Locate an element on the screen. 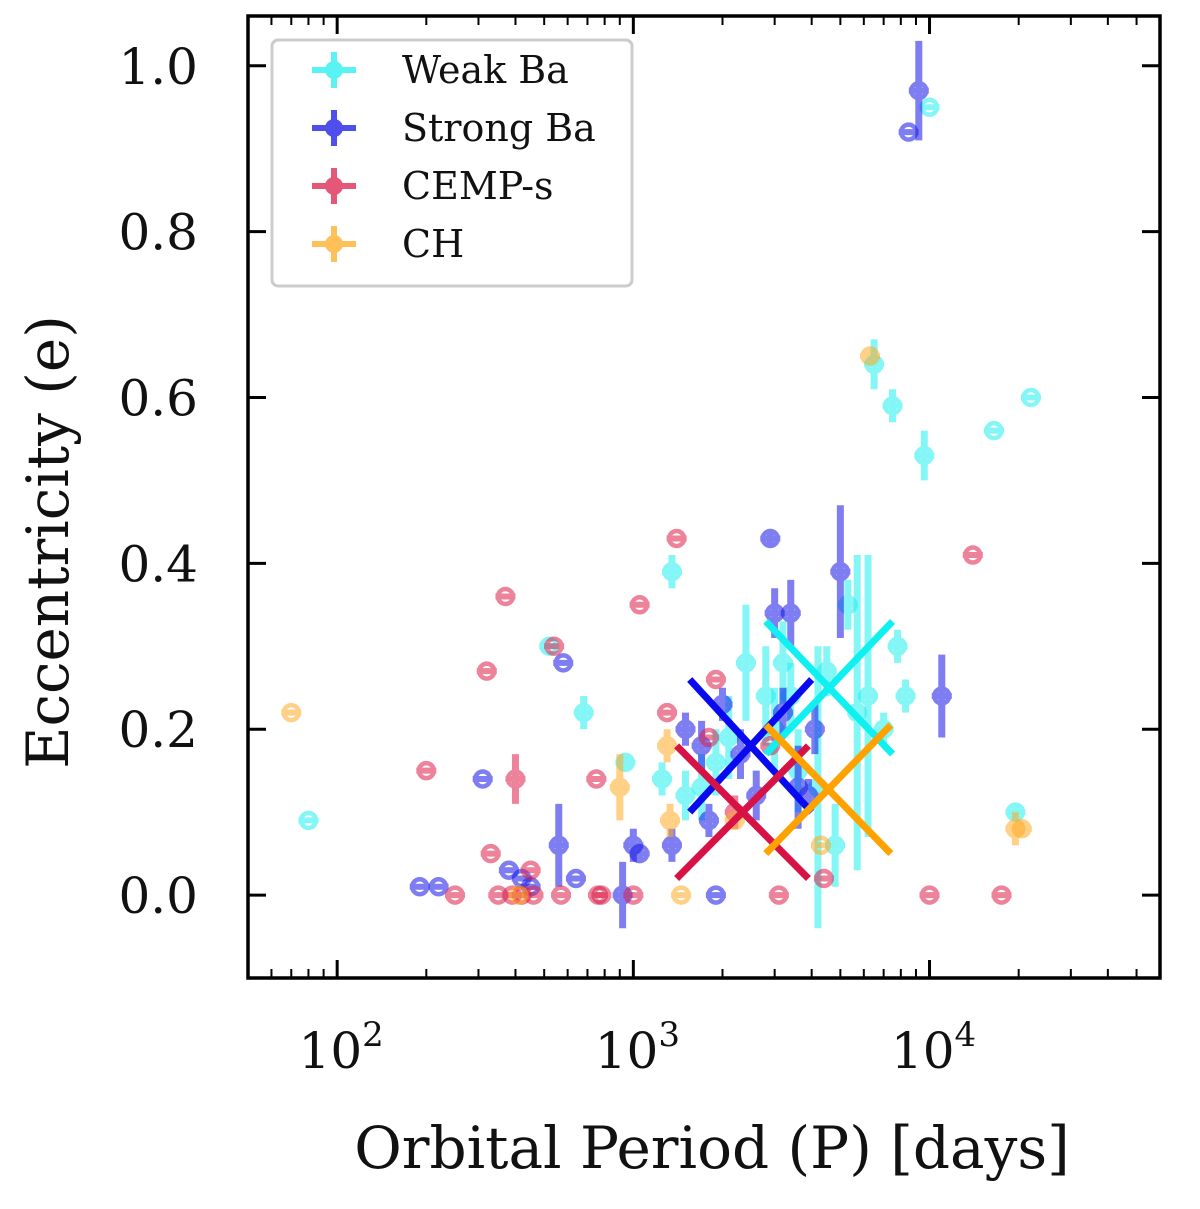 This screenshot has height=1209, width=1200. centroid-cross-ch is located at coordinates (828, 789).